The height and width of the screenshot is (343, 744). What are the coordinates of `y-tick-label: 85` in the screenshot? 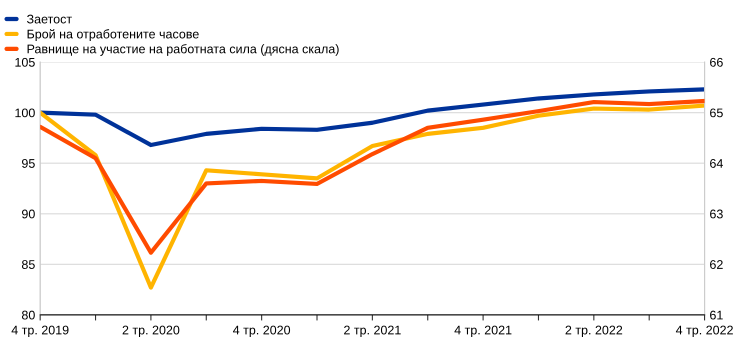 It's located at (28, 264).